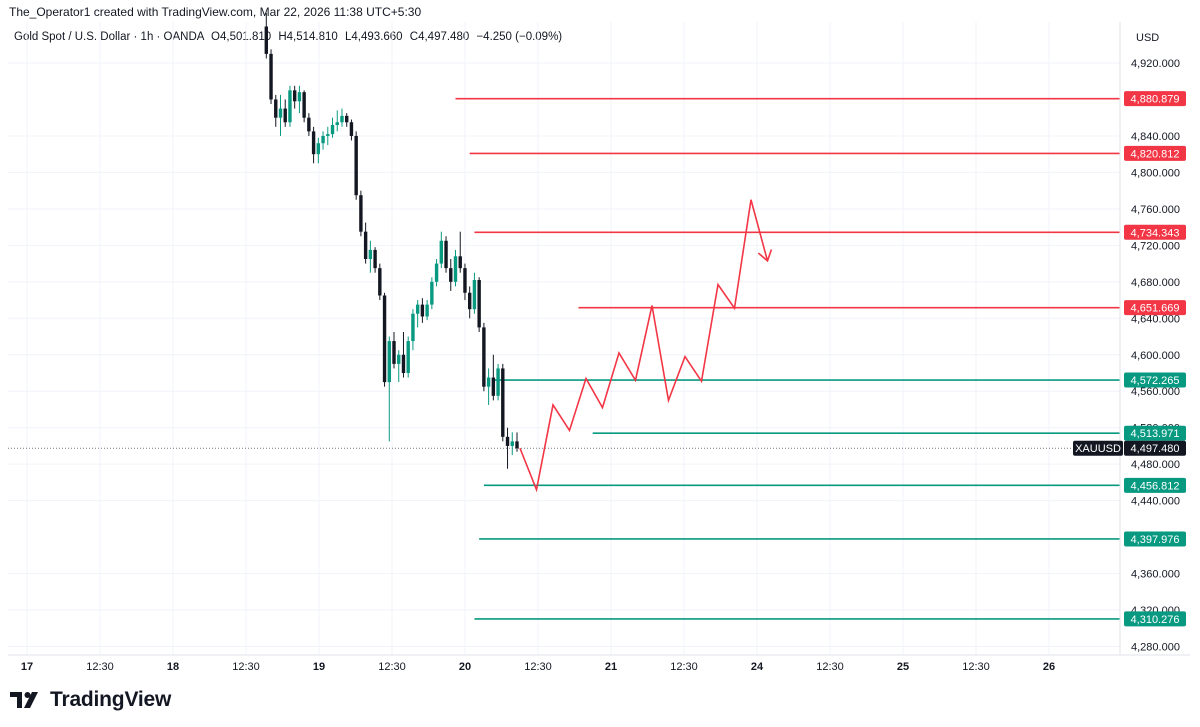  Describe the element at coordinates (1155, 648) in the screenshot. I see `price-tick-label: 4,280.000` at that location.